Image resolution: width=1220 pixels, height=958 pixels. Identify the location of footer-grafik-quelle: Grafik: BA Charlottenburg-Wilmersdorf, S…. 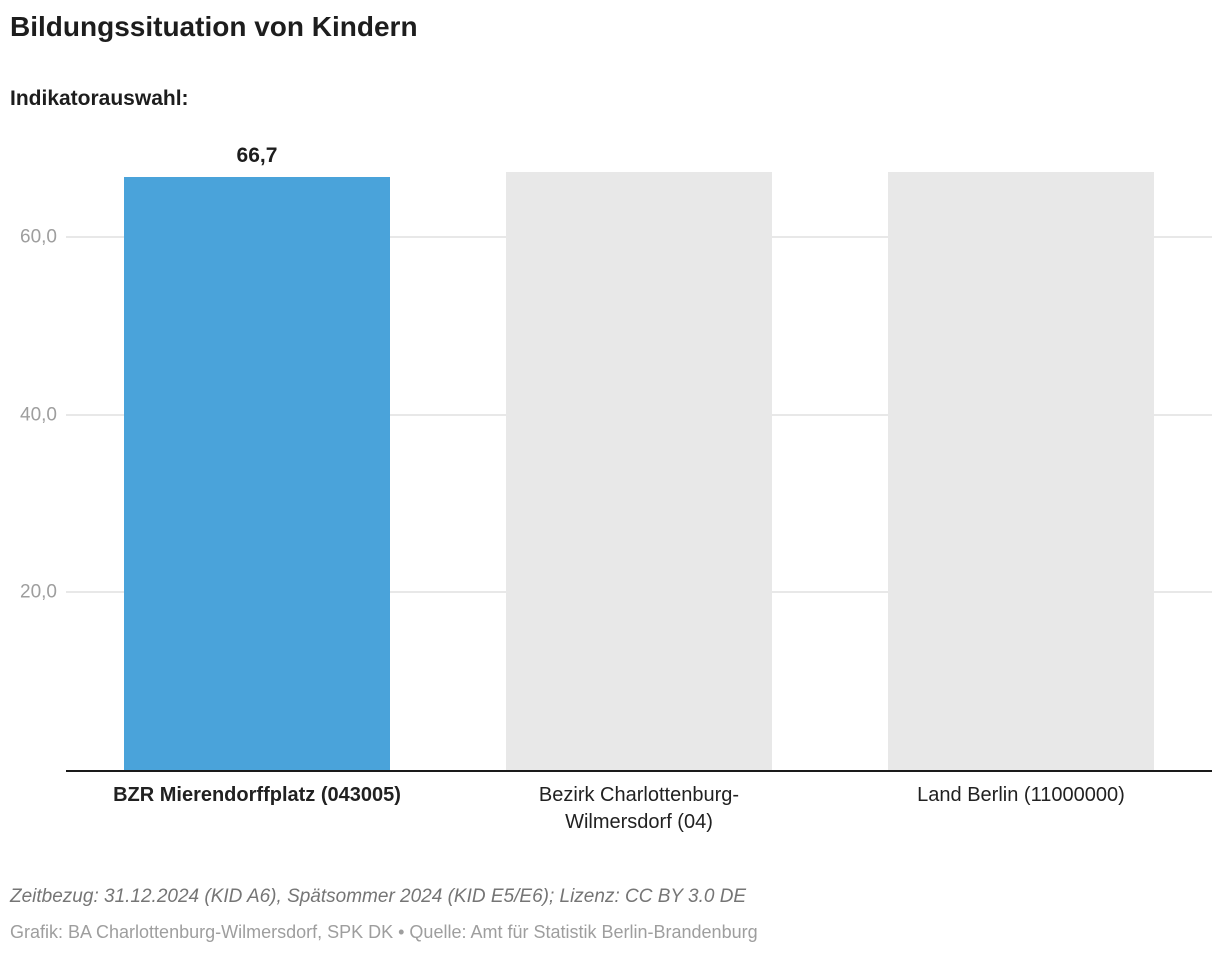
(384, 932).